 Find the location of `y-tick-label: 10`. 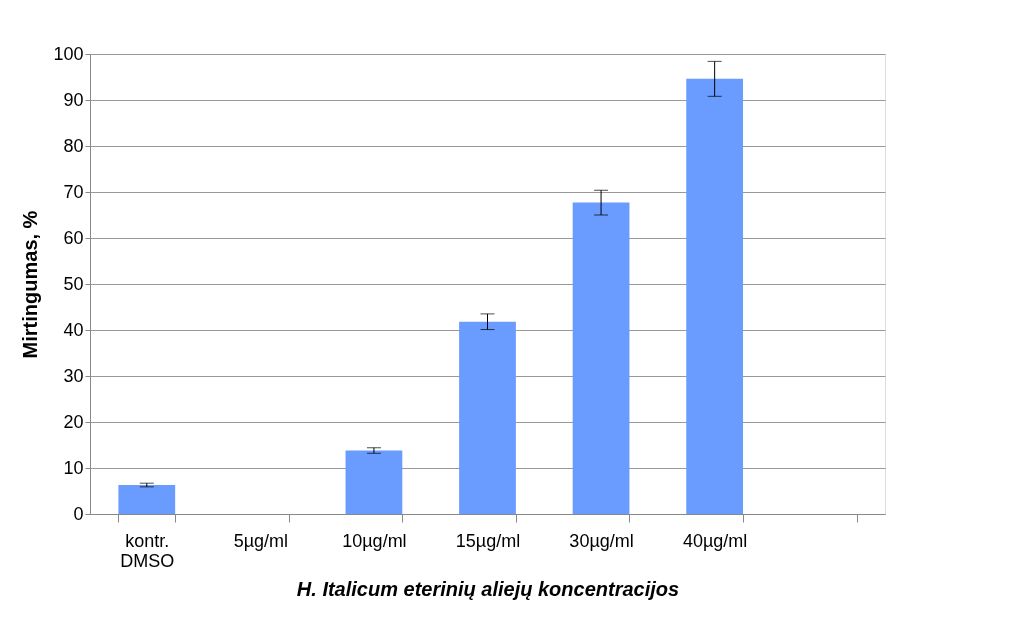

y-tick-label: 10 is located at coordinates (73, 467).